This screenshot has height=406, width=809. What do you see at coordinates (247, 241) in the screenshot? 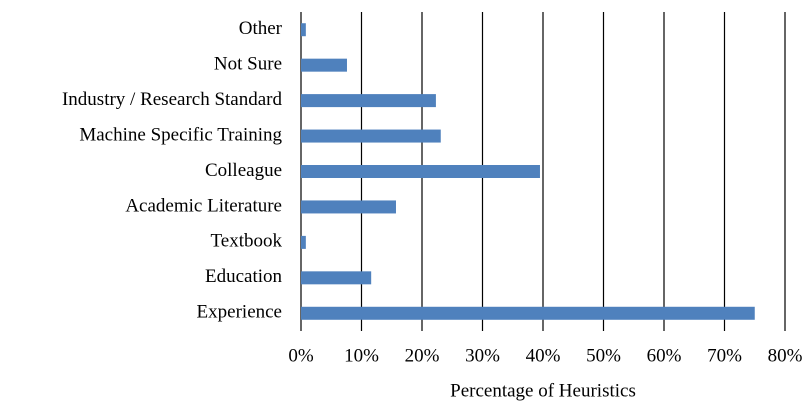
I see `y-tick-label: Textbook` at bounding box center [247, 241].